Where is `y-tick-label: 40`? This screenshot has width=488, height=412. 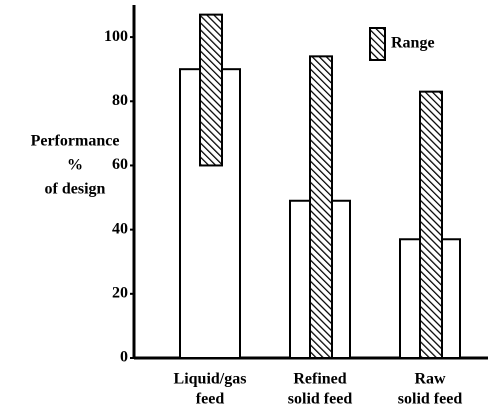
y-tick-label: 40 is located at coordinates (120, 228).